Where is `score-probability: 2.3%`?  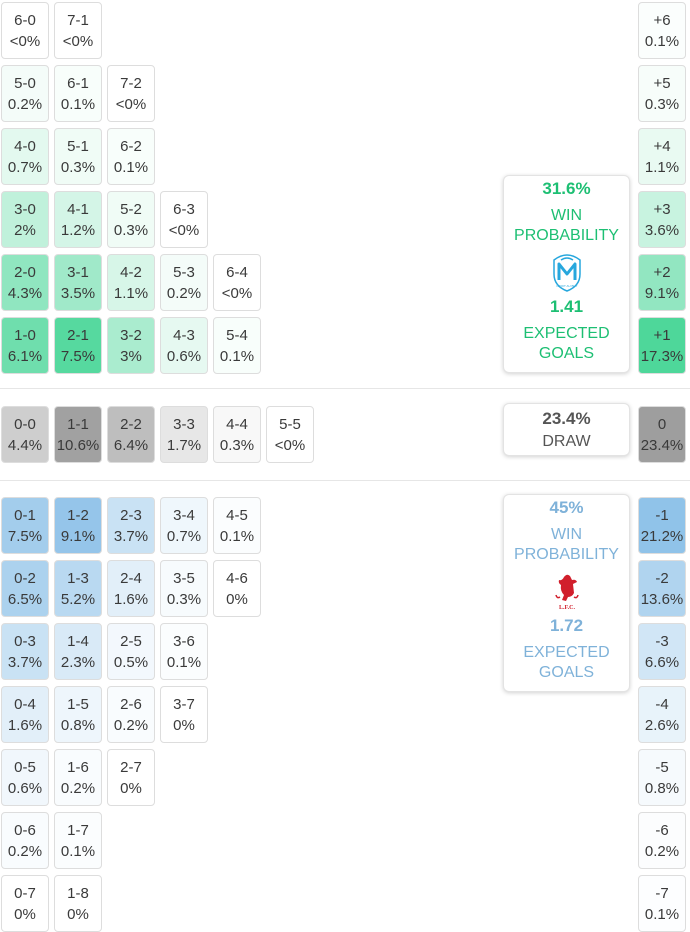
score-probability: 2.3% is located at coordinates (78, 662).